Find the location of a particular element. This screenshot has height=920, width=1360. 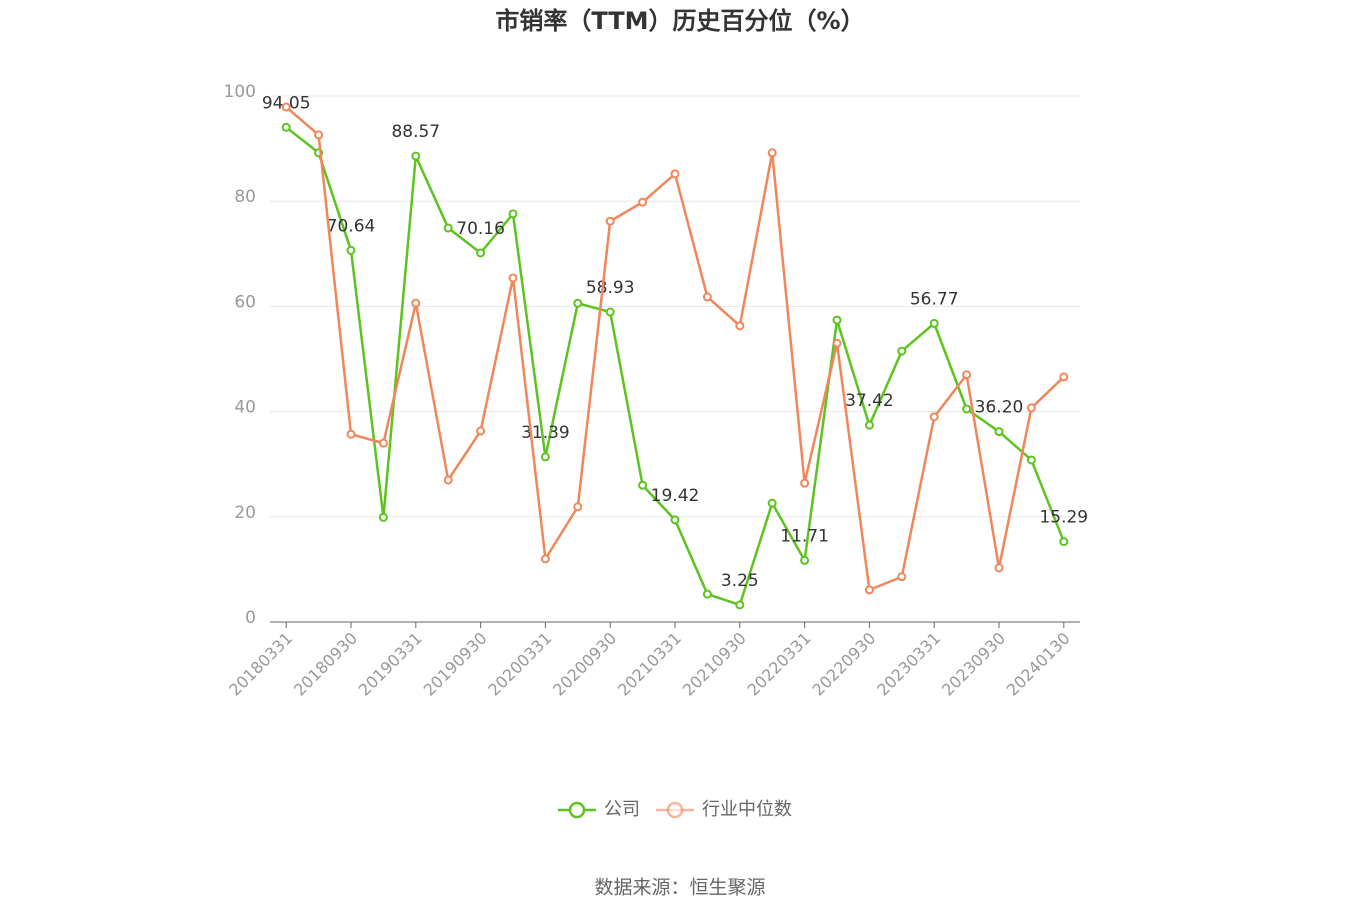

x-tick-label: 20230930 is located at coordinates (973, 664).